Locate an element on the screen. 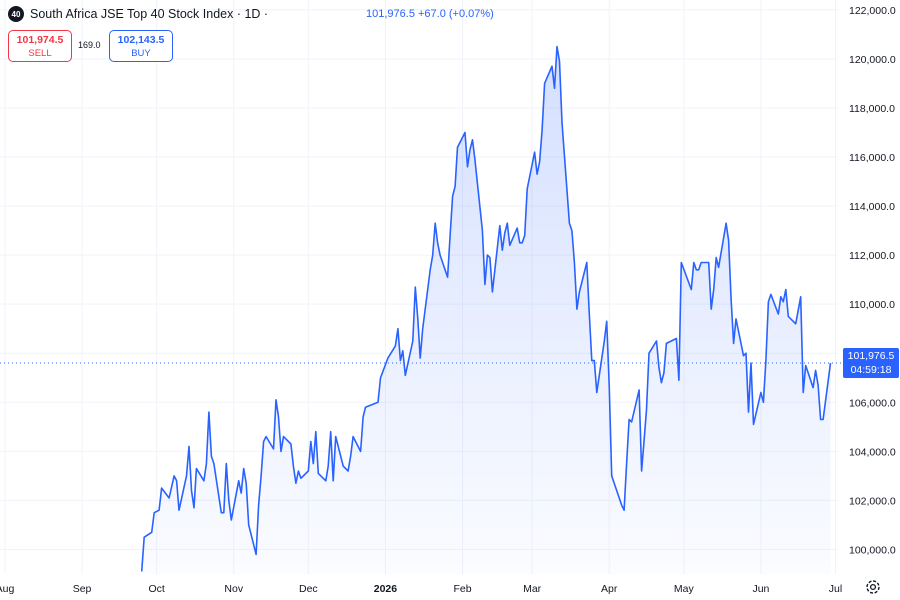 The image size is (900, 600). last-price-tag: 101,976.5 04:59:18 is located at coordinates (871, 363).